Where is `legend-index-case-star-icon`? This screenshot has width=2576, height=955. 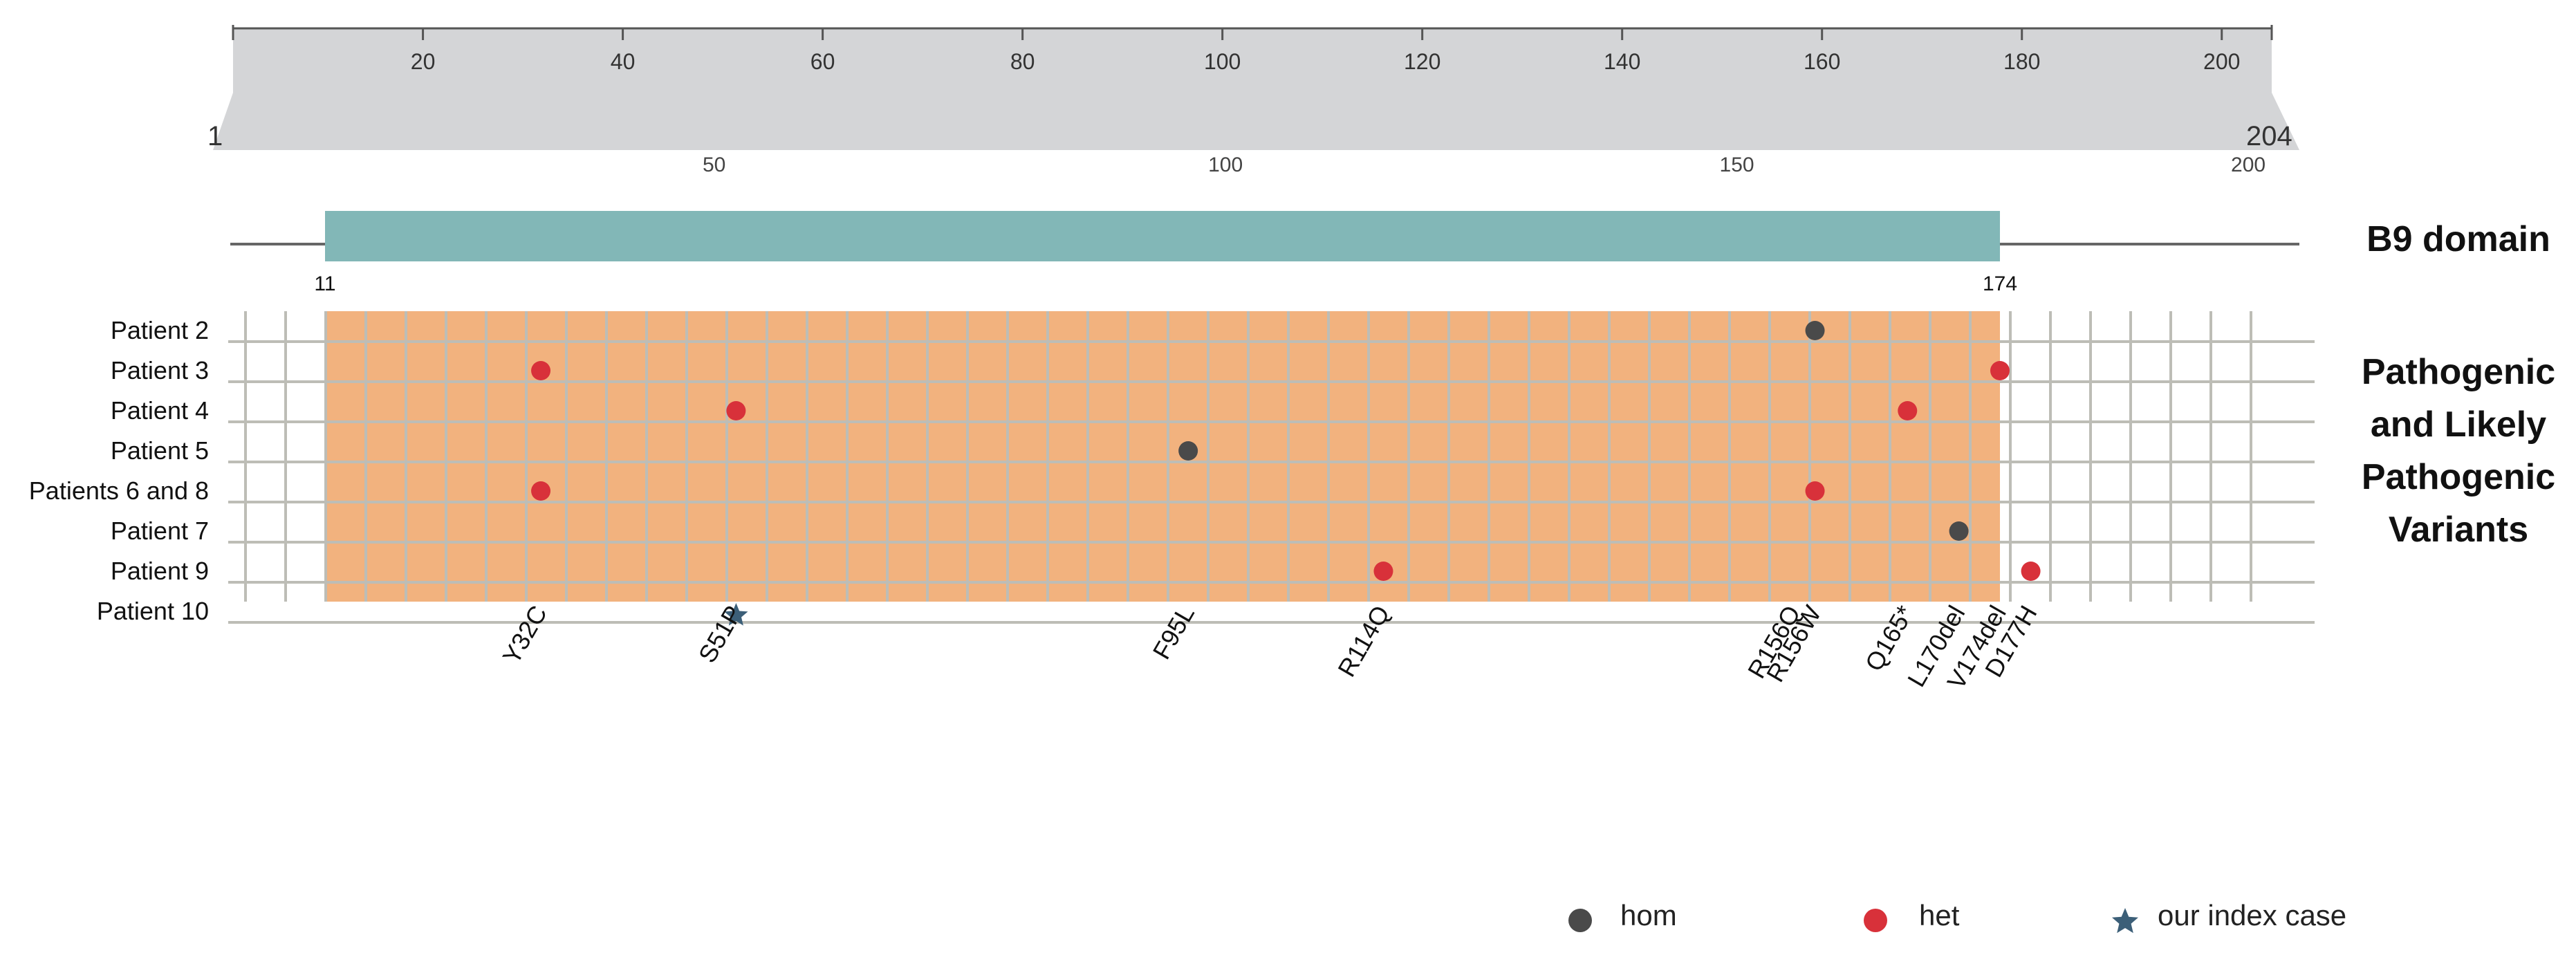 legend-index-case-star-icon is located at coordinates (2125, 921).